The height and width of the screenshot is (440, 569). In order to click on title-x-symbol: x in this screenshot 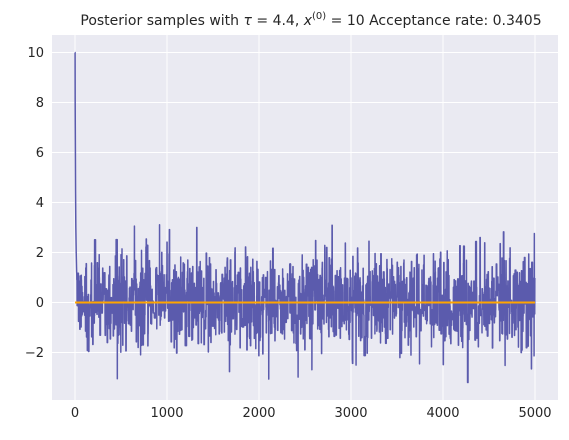, I will do `click(308, 21)`.